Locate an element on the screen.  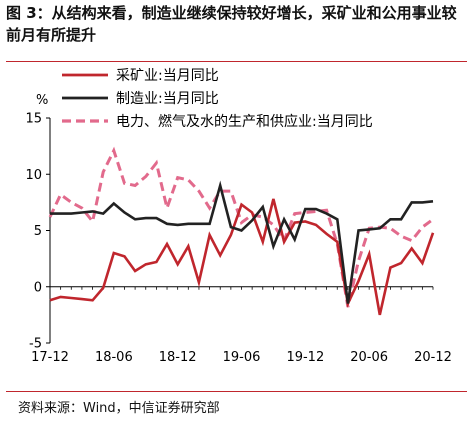
legend-label: 制造业:当月同比 is located at coordinates (167, 99).